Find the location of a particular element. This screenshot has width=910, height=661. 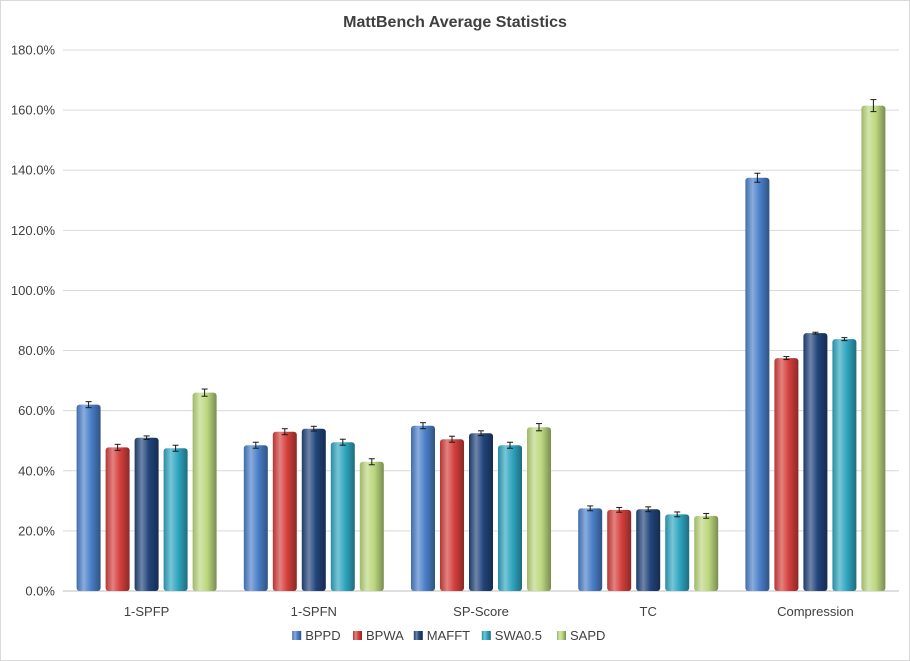

x-tick-label: TC is located at coordinates (648, 611).